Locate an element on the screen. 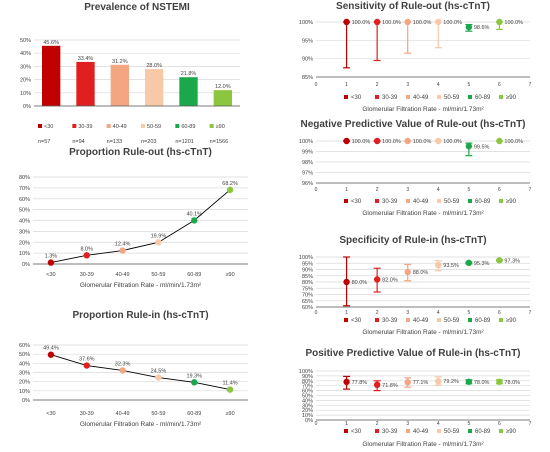 This screenshot has height=452, width=550. n-label: n=94 is located at coordinates (78, 142).